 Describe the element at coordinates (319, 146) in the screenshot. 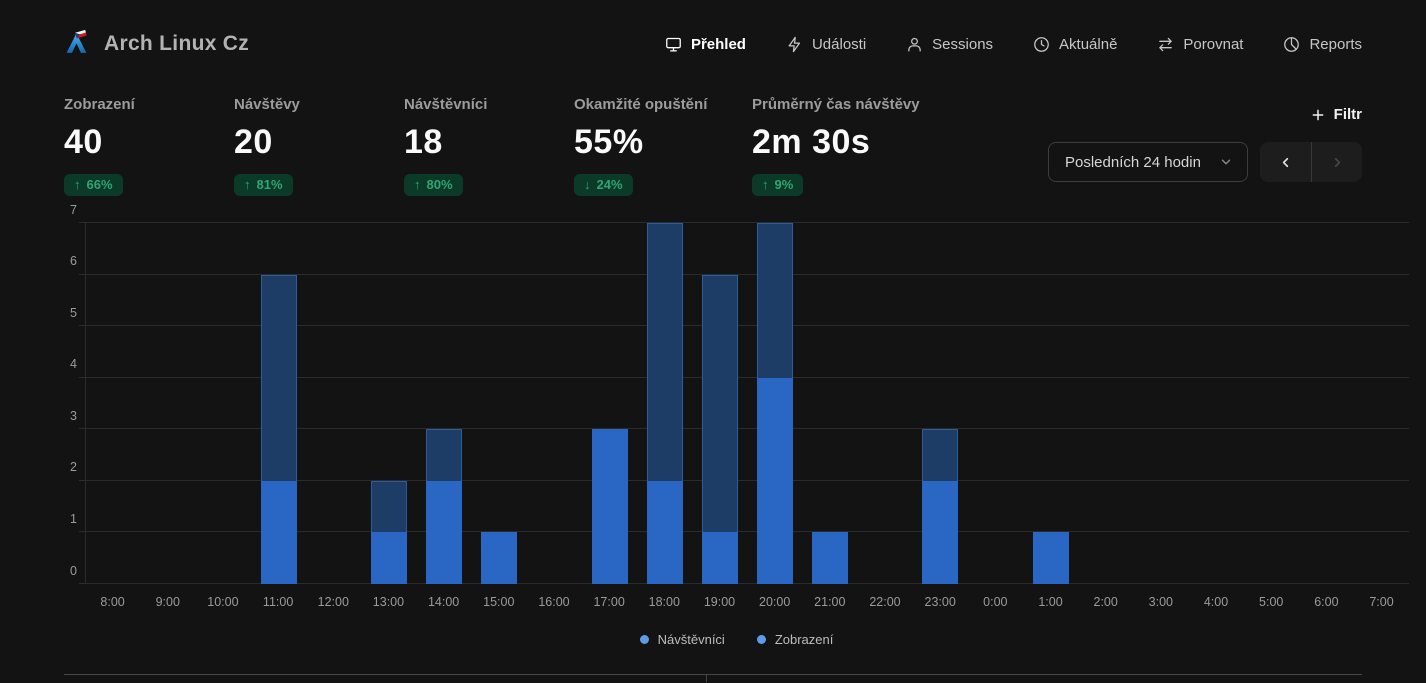

I see `stat-card: Návštěvy 20 ↑ 81%` at that location.